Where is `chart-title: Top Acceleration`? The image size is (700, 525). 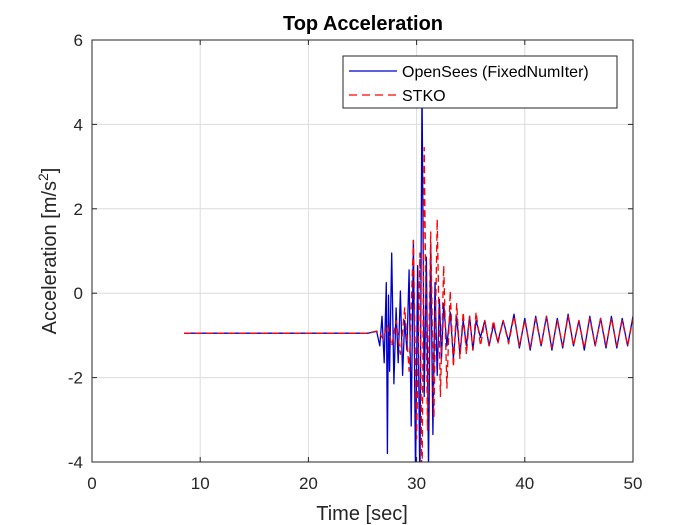
chart-title: Top Acceleration is located at coordinates (363, 24).